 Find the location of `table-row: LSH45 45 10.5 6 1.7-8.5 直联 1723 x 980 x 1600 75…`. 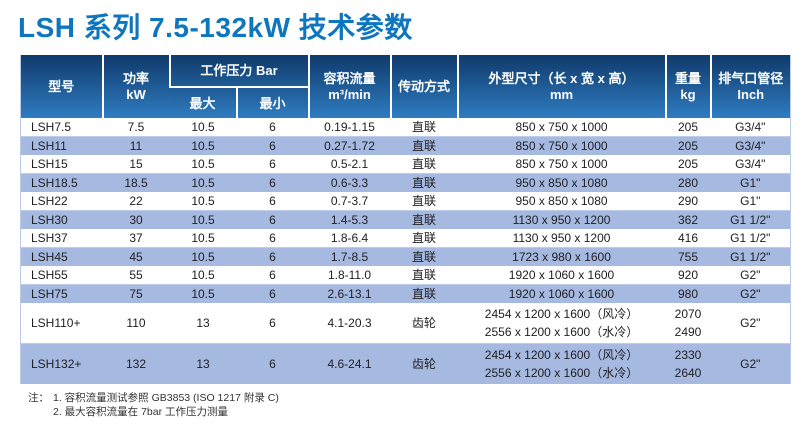

table-row: LSH45 45 10.5 6 1.7-8.5 直联 1723 x 980 x 1600 75… is located at coordinates (405, 256).